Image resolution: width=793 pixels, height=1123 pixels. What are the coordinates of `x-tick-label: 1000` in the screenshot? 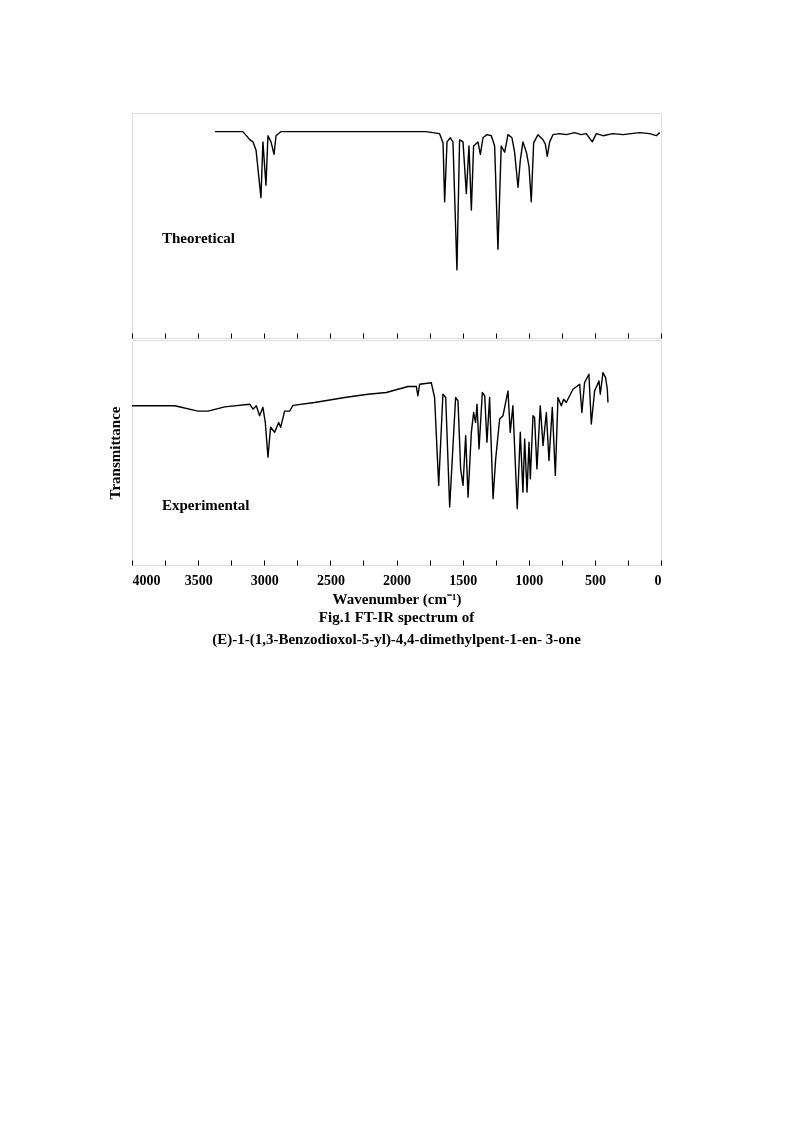 It's located at (529, 580).